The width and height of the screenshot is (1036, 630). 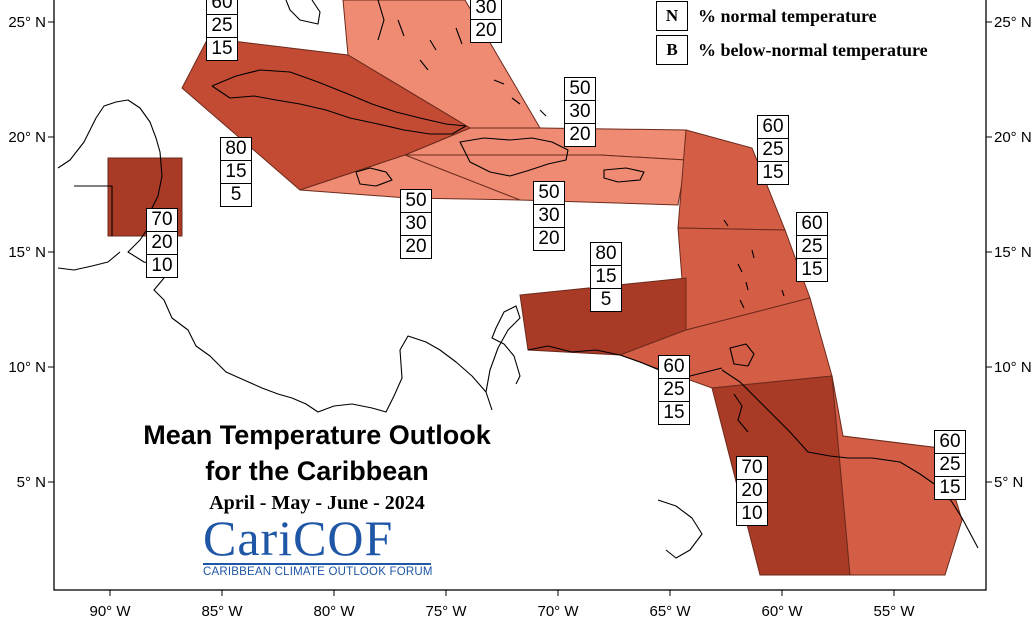 I want to click on prob-box-hispaniola: 50 30 20, so click(x=549, y=216).